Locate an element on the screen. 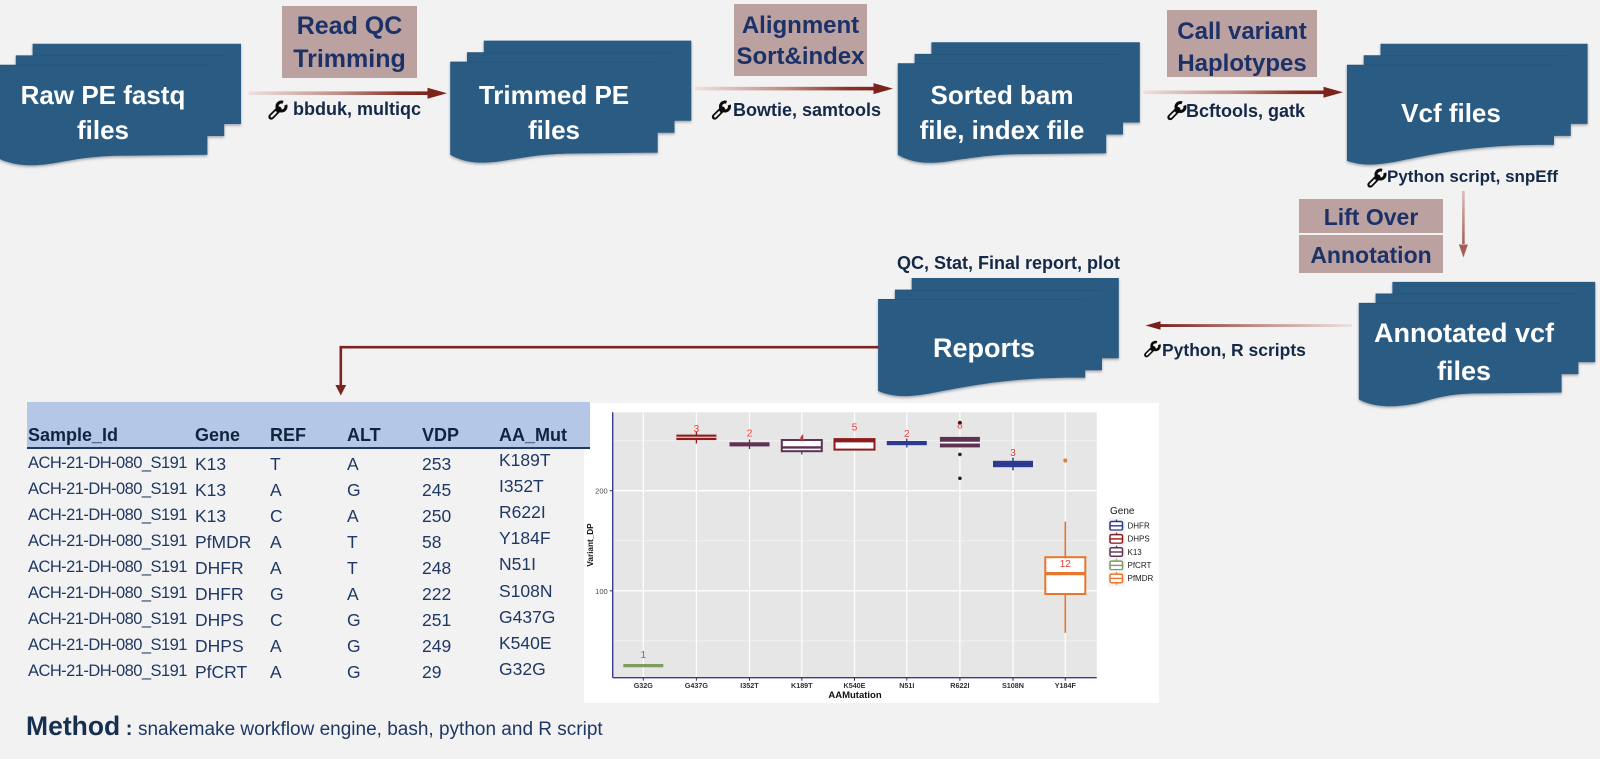  svg-text: Gene is located at coordinates (1122, 511).